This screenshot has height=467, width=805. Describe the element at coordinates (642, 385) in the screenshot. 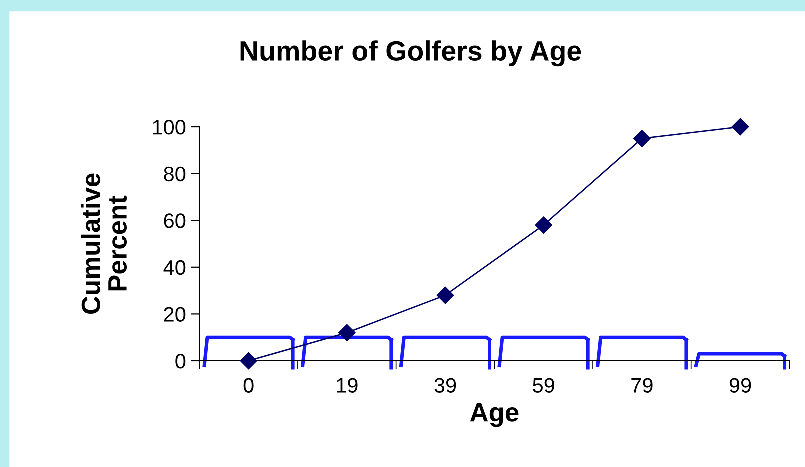

I see `x-tick-label: 79` at that location.